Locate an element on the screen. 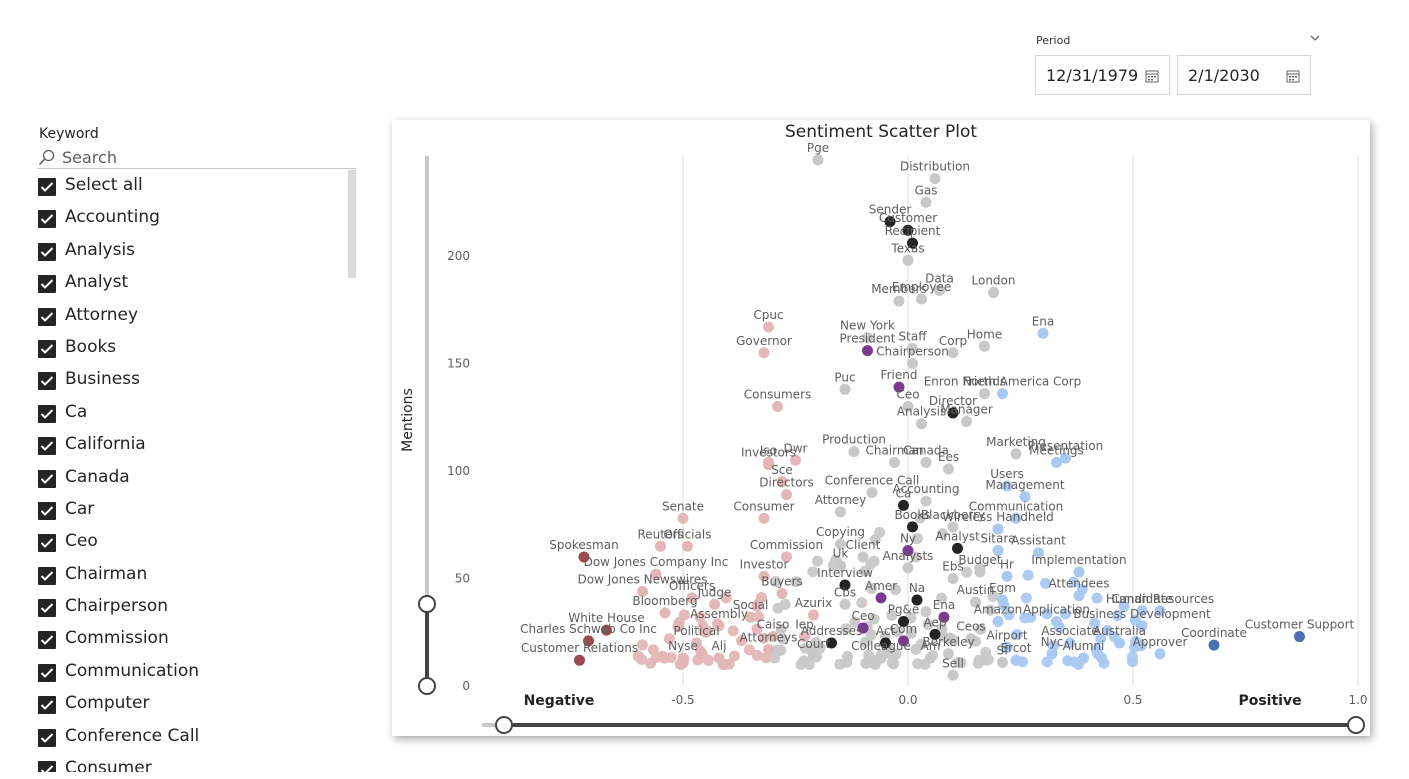 The height and width of the screenshot is (779, 1409). point-label: Copying is located at coordinates (840, 532).